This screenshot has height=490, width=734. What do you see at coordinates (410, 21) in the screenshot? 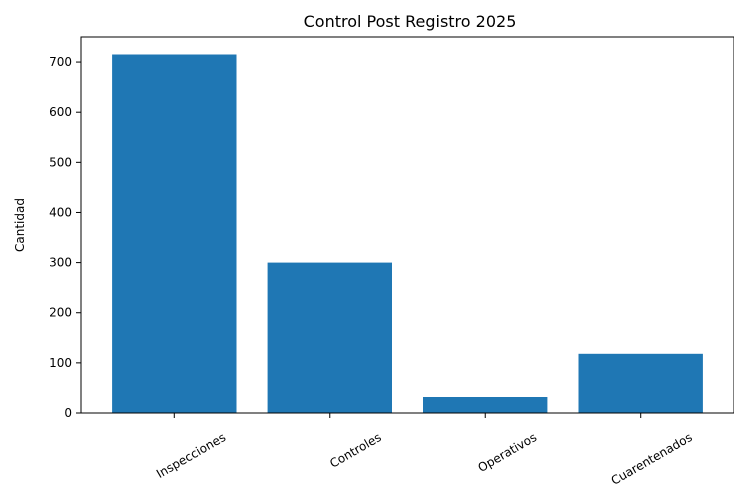
I see `chart-title: Control Post Registro 2025` at bounding box center [410, 21].